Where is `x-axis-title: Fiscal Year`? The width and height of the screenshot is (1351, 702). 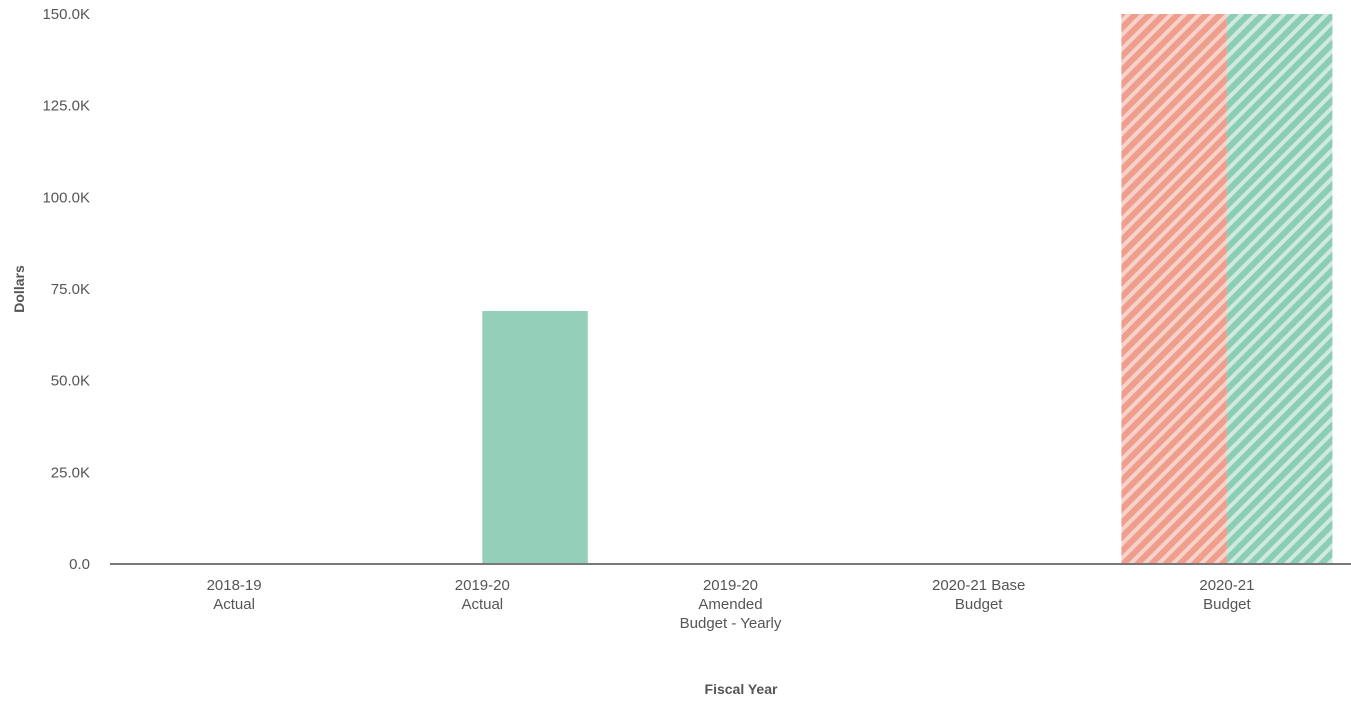
x-axis-title: Fiscal Year is located at coordinates (741, 689).